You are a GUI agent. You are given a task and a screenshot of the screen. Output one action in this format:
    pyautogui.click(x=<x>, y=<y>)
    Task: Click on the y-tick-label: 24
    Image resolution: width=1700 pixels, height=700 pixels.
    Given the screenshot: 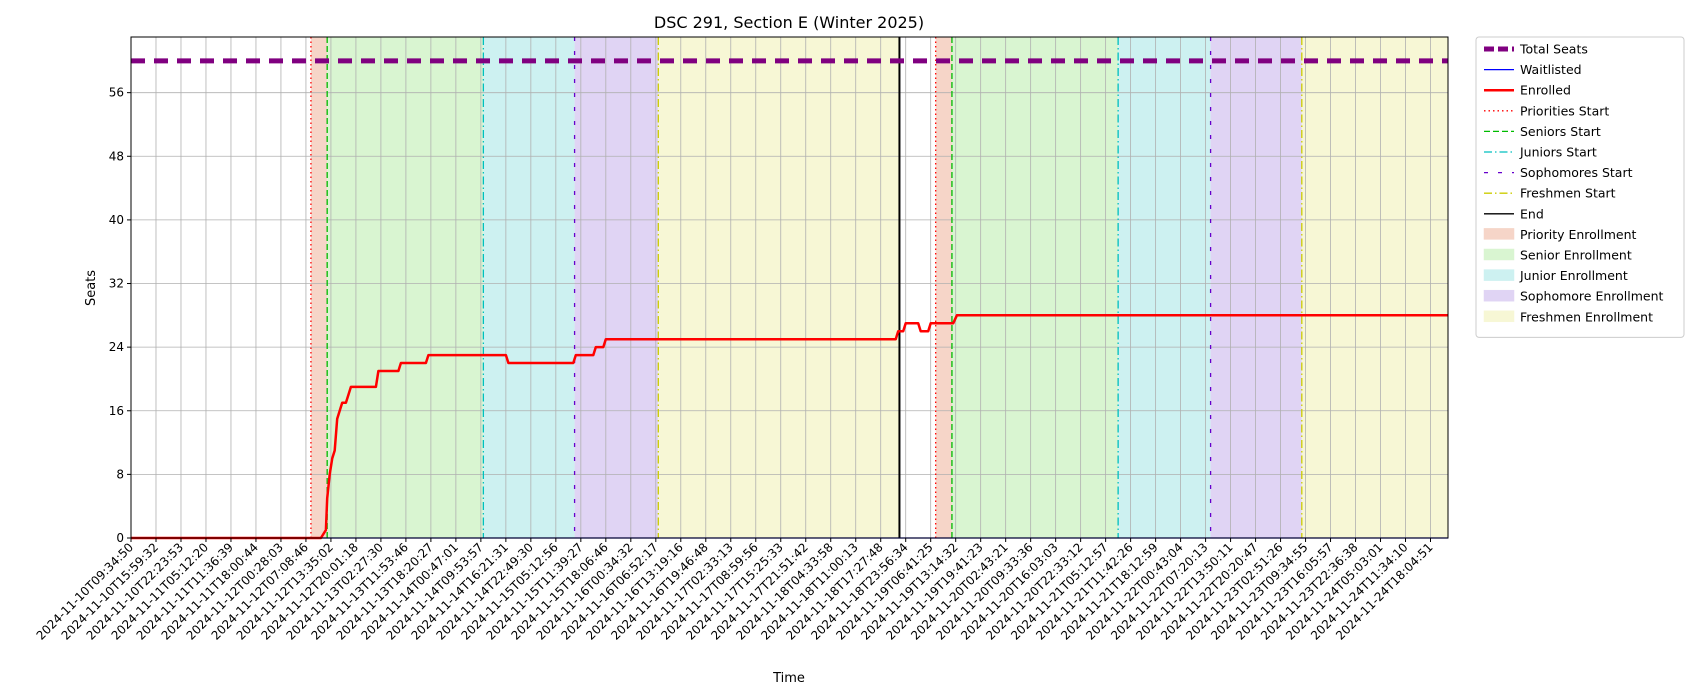 What is the action you would take?
    pyautogui.click(x=116, y=347)
    